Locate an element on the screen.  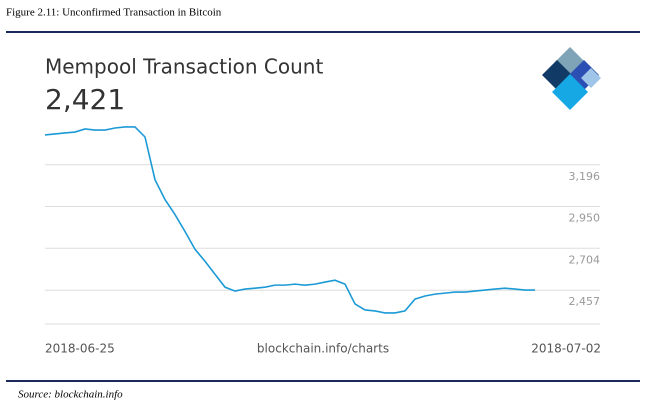
y-tick-label: 2,704 is located at coordinates (585, 259).